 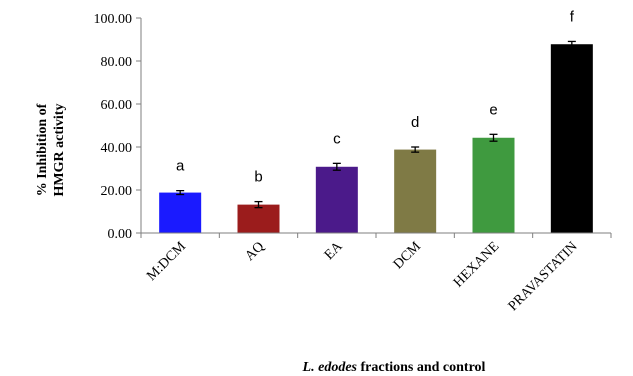 I want to click on x-axis-category-labels: M:DCM AQ EA DCM HEXANE PRAVASTATIN, so click(x=362, y=277).